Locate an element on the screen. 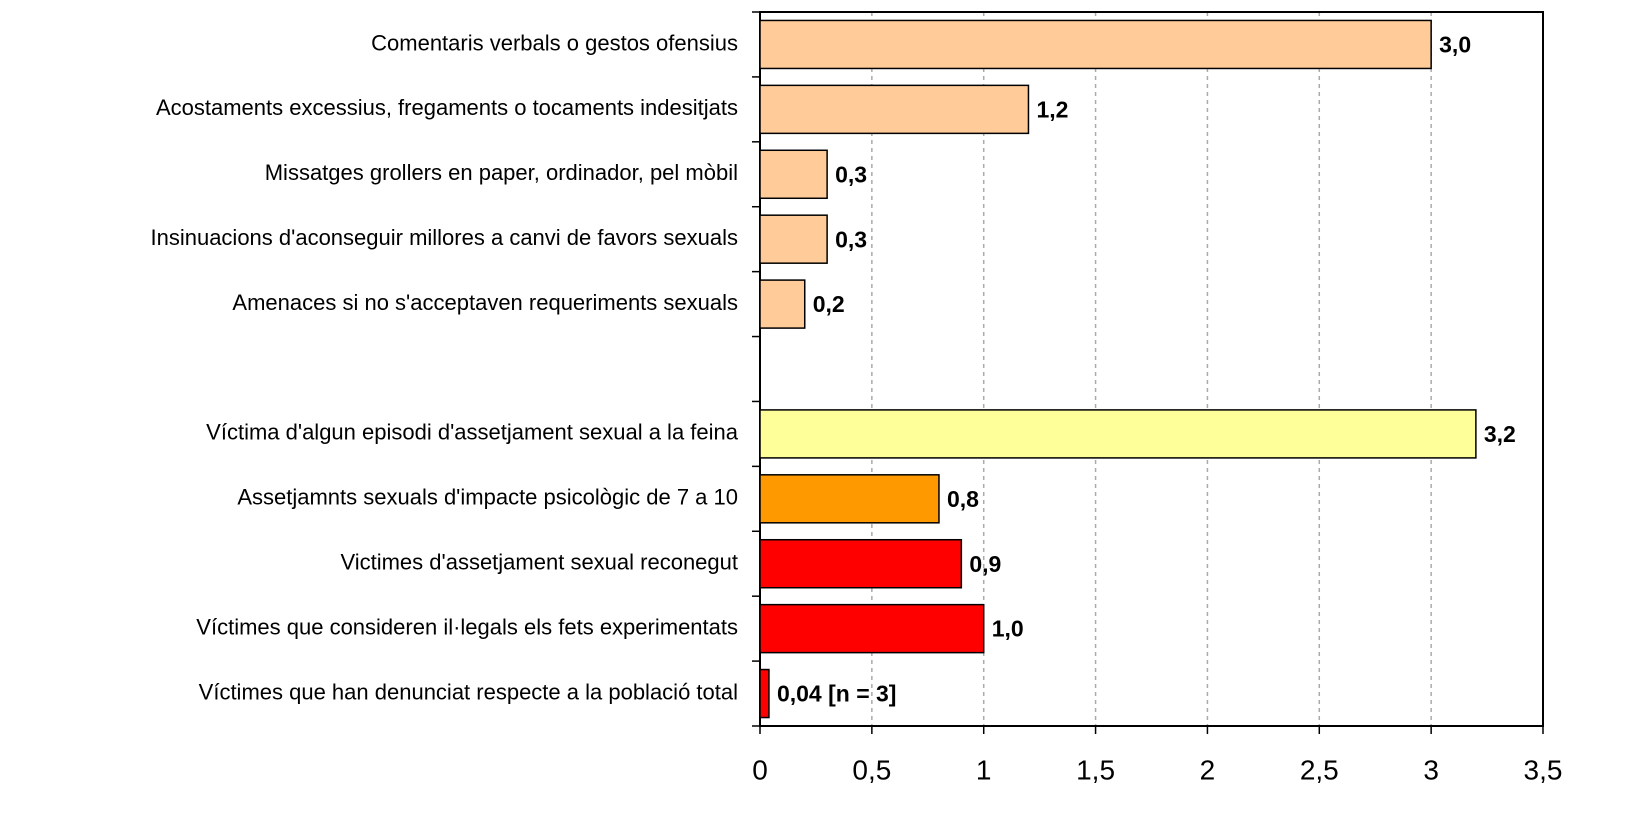 The image size is (1640, 820). x-tick-label: 0,5 is located at coordinates (871, 769).